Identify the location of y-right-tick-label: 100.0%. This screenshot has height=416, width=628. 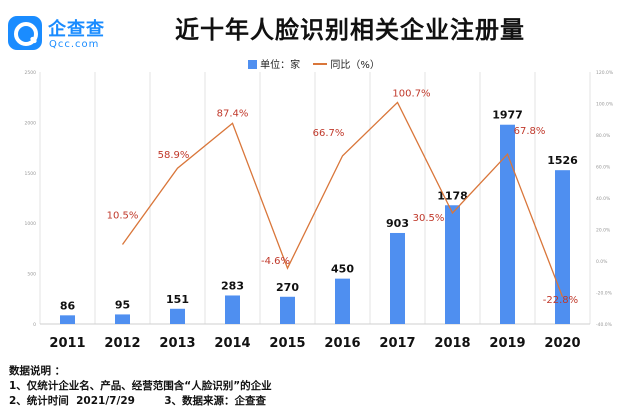
(605, 105).